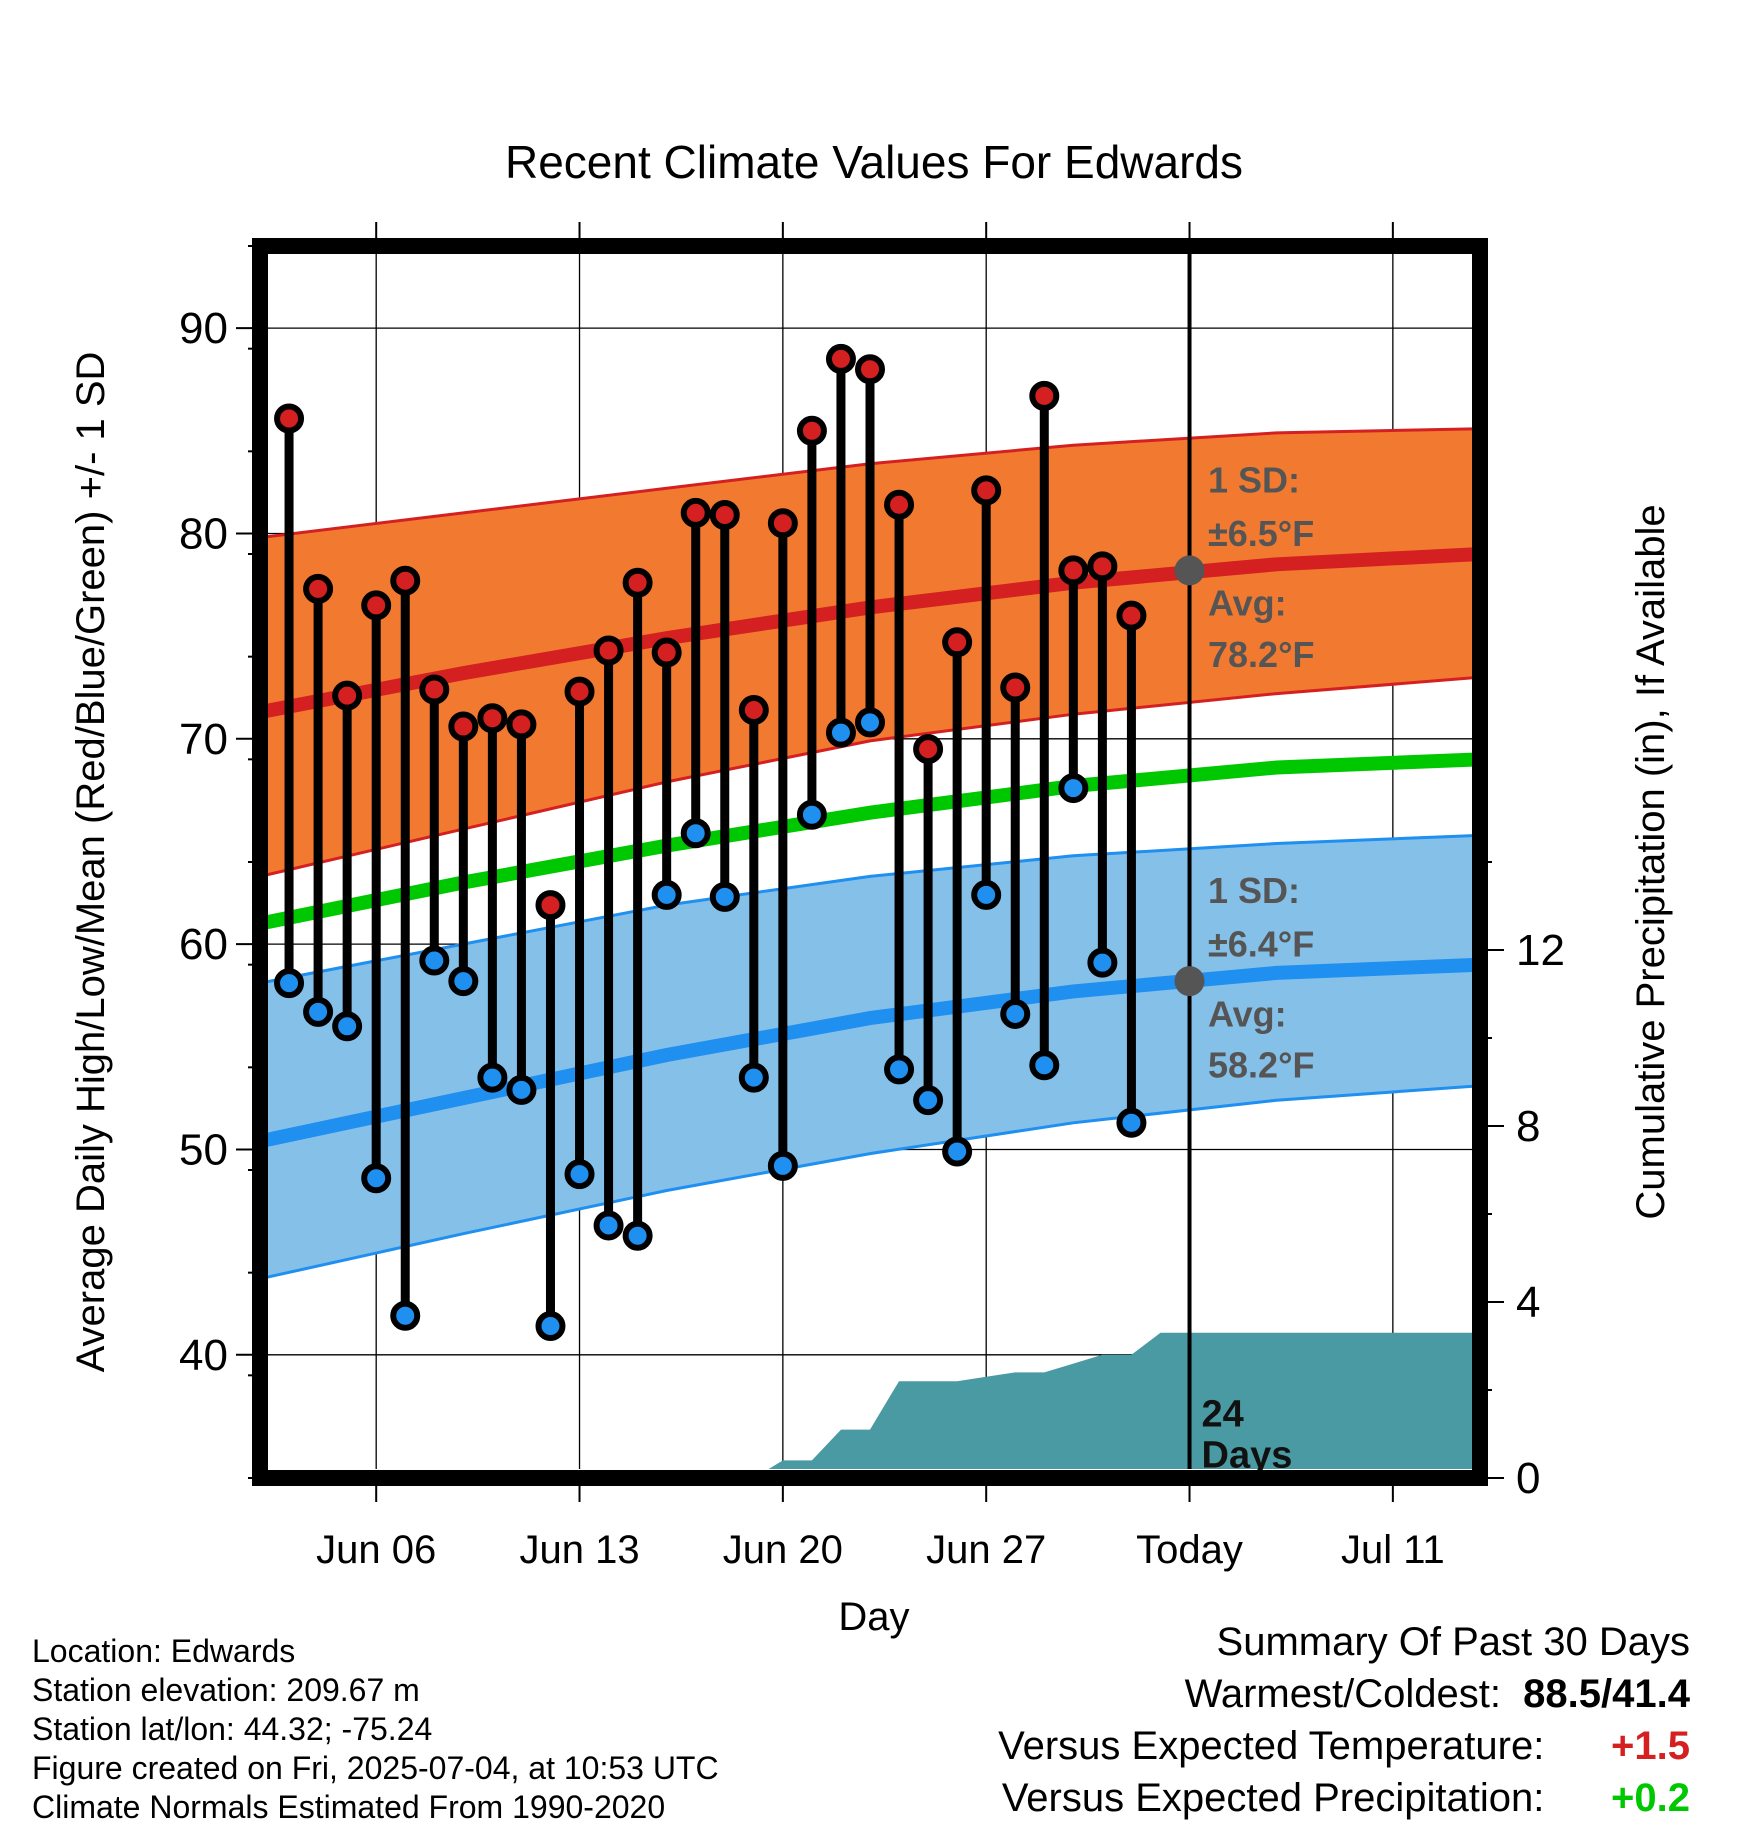  What do you see at coordinates (1247, 1456) in the screenshot?
I see `days-word: Days` at bounding box center [1247, 1456].